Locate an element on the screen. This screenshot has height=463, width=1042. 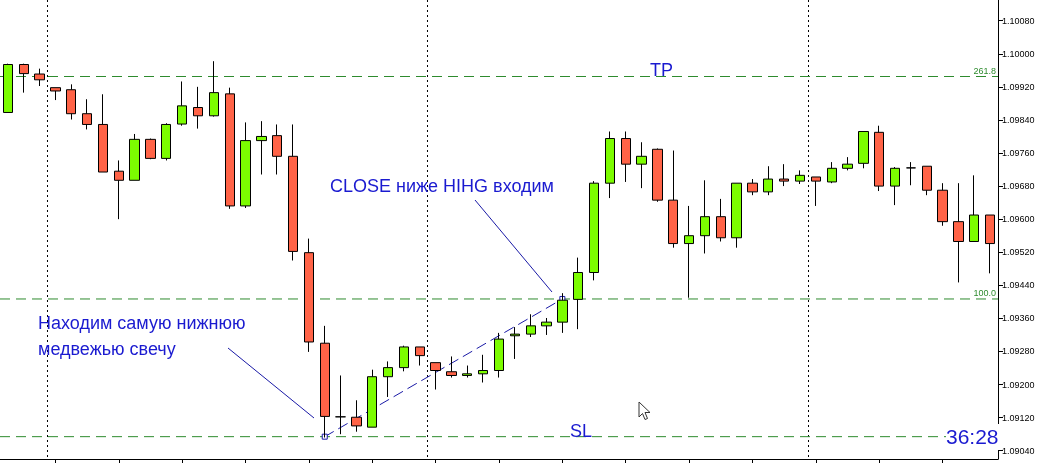
y-tick-label: 1.09520 is located at coordinates (1018, 252).